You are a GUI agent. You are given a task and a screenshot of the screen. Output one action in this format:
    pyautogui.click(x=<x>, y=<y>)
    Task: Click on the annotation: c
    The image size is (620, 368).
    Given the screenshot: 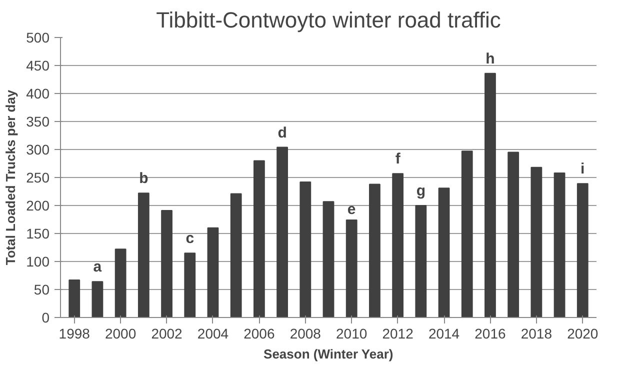 What is the action you would take?
    pyautogui.click(x=190, y=239)
    